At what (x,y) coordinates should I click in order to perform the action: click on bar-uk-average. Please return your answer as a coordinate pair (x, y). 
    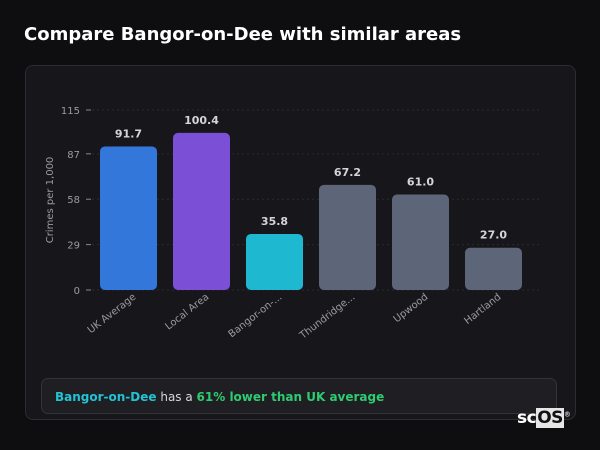
    Looking at the image, I should click on (128, 218).